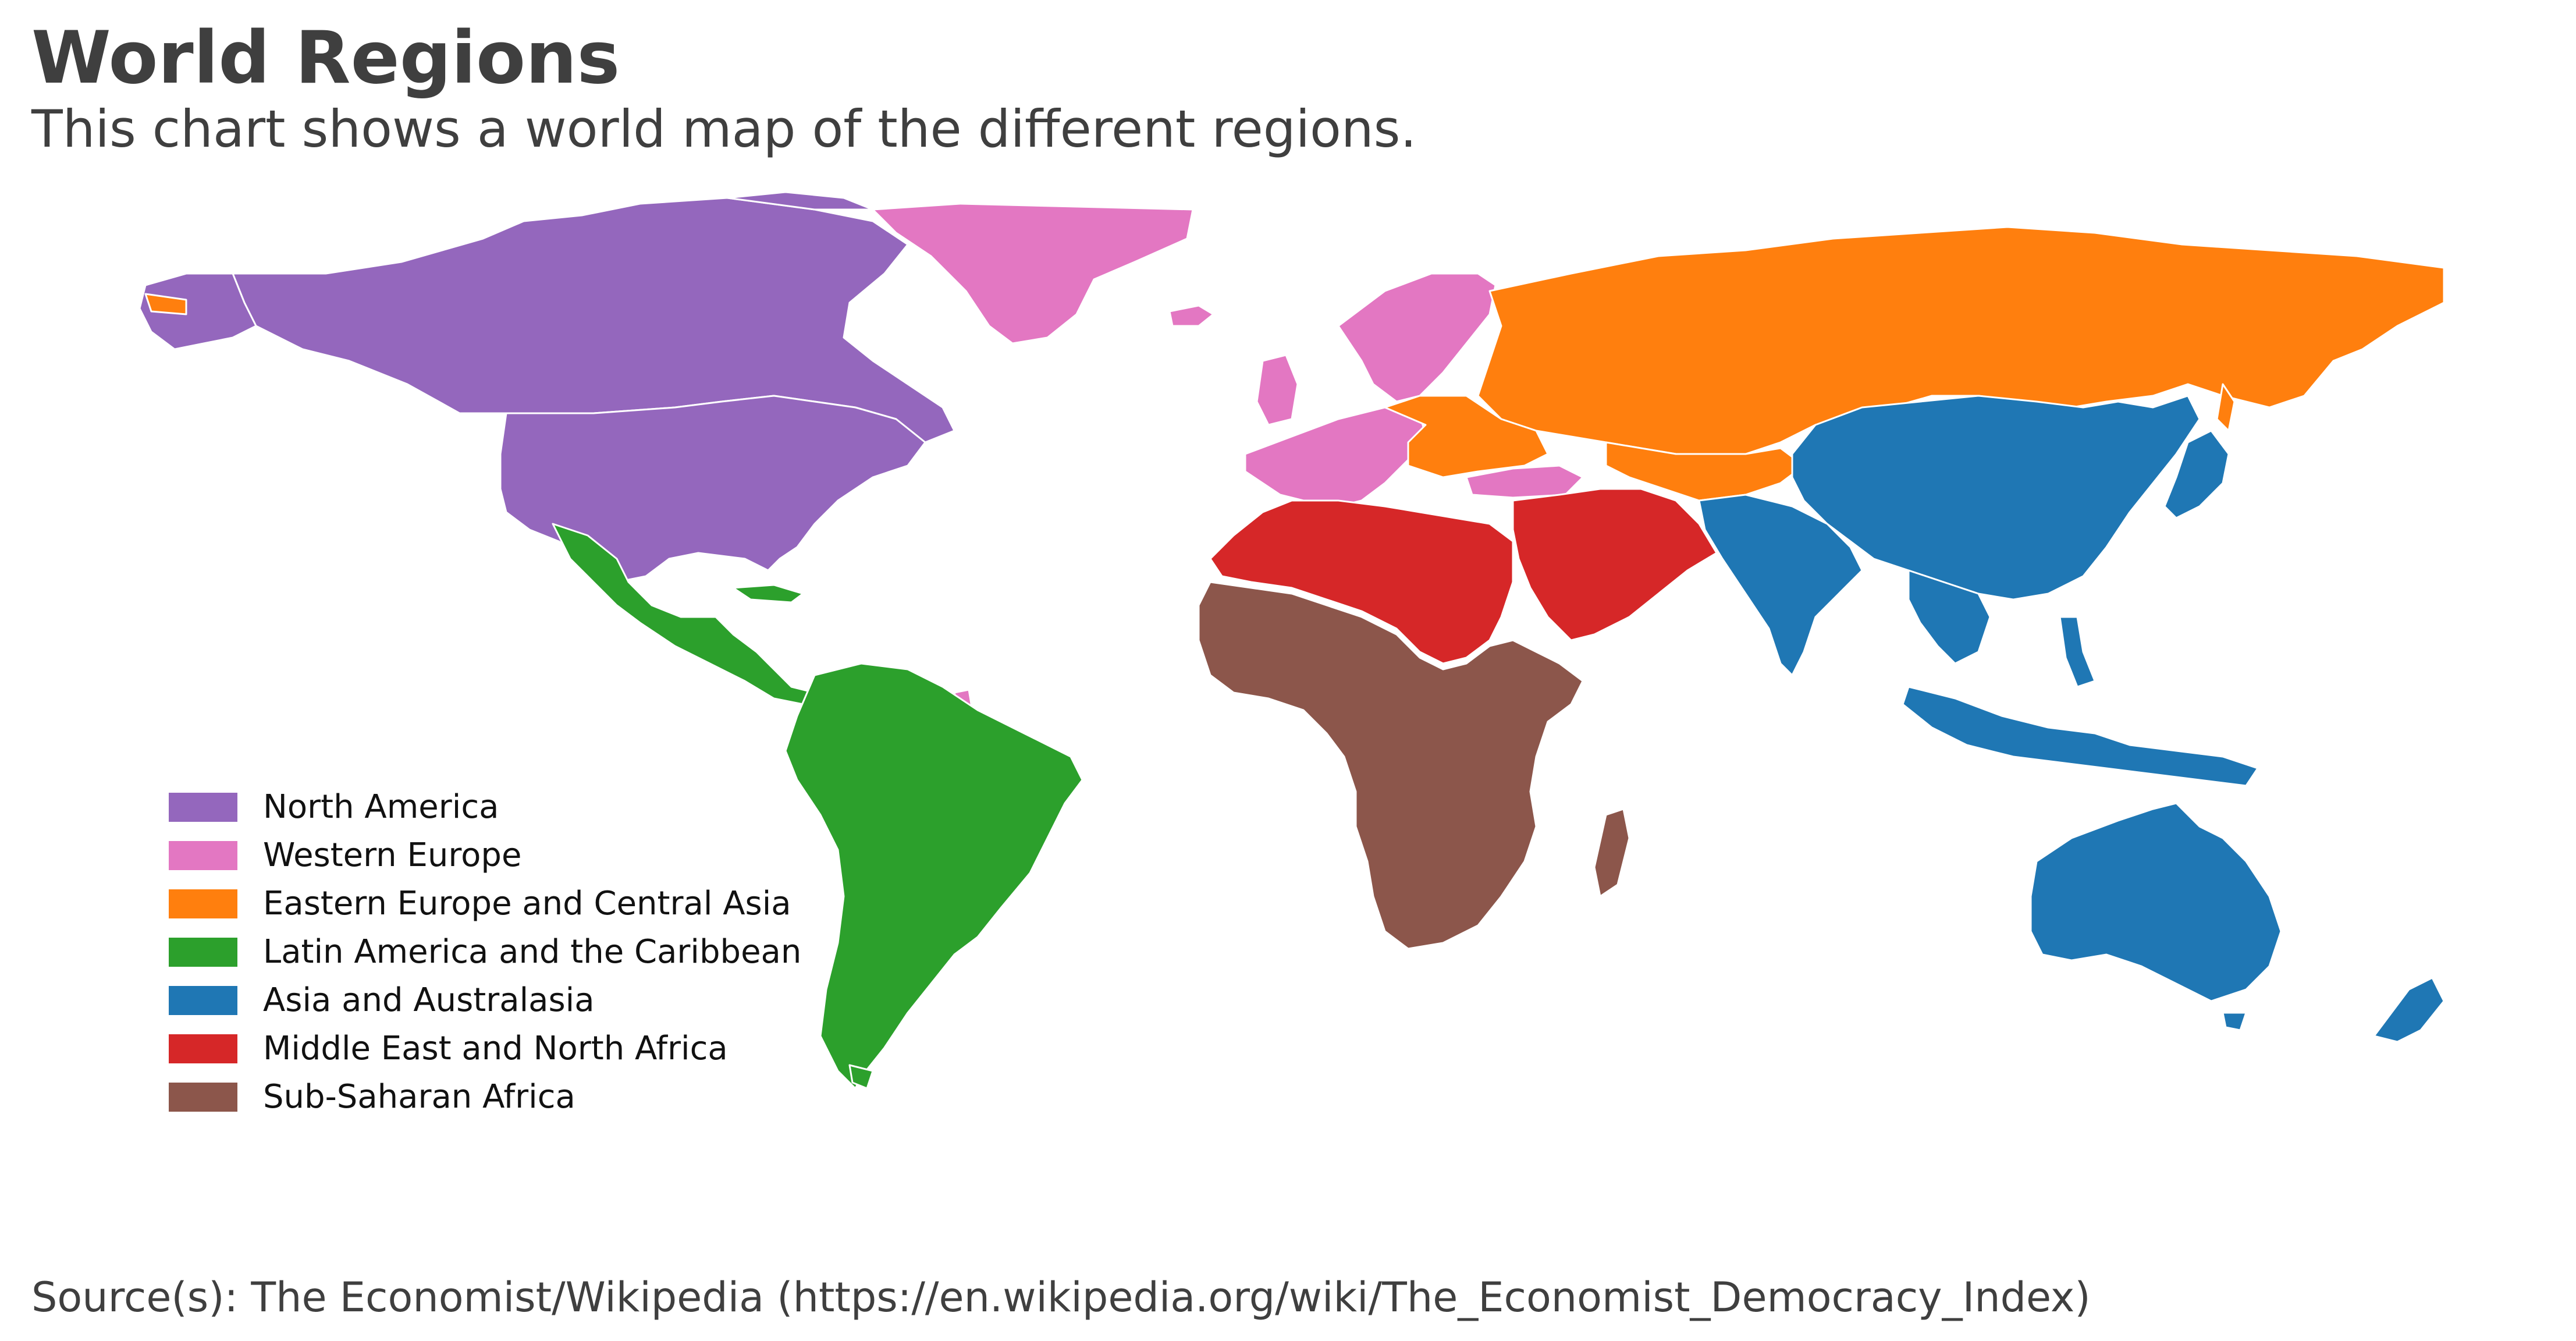 This screenshot has height=1341, width=2576. Describe the element at coordinates (2156, 902) in the screenshot. I see `australia-shape` at that location.